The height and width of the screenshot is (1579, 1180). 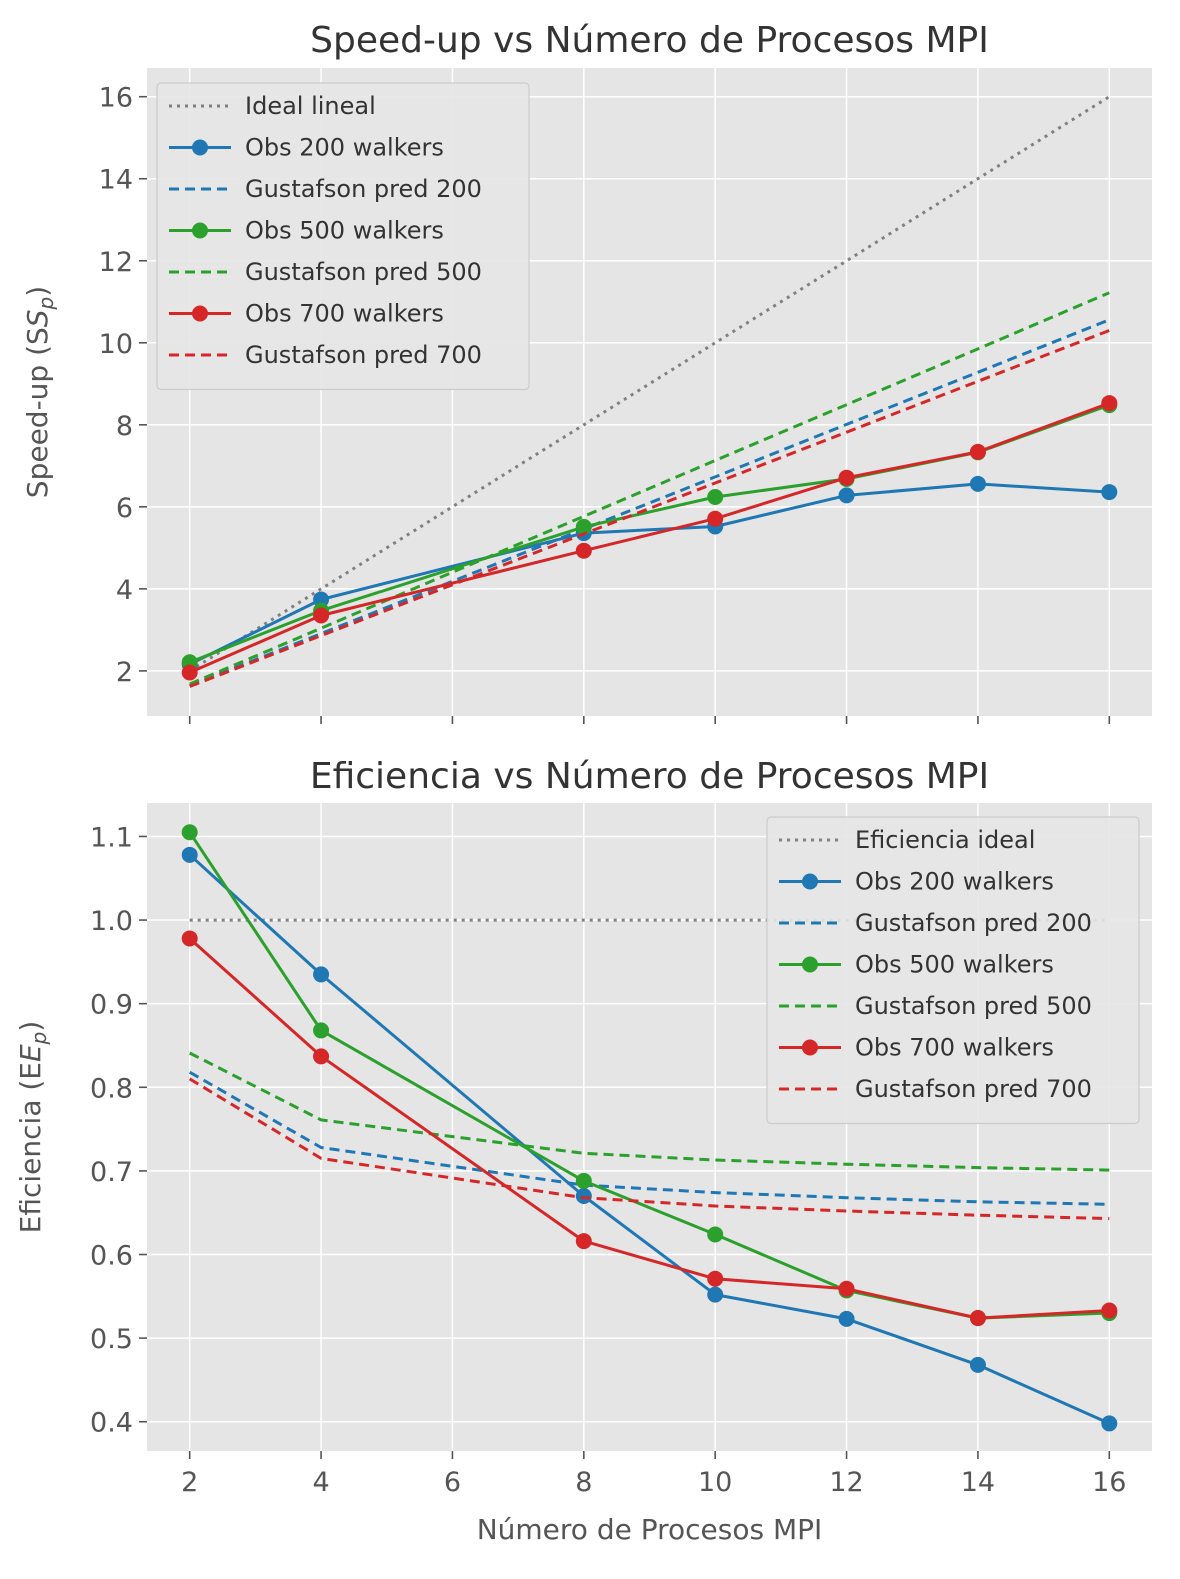 I want to click on efficiency-x-axis-label: Número de Procesos MPI, so click(x=650, y=1529).